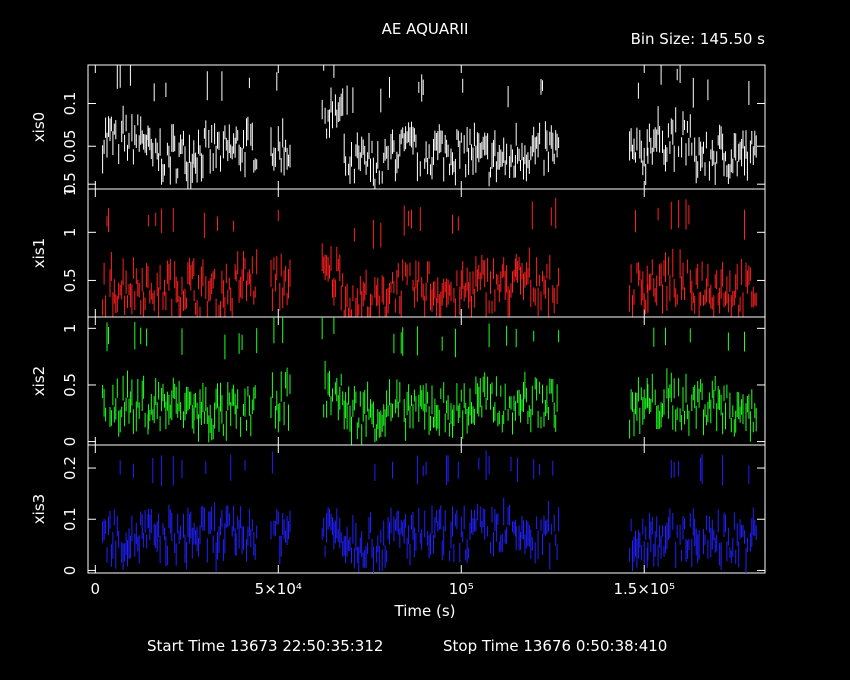  What do you see at coordinates (461, 589) in the screenshot?
I see `x-tick-label: 10⁵` at bounding box center [461, 589].